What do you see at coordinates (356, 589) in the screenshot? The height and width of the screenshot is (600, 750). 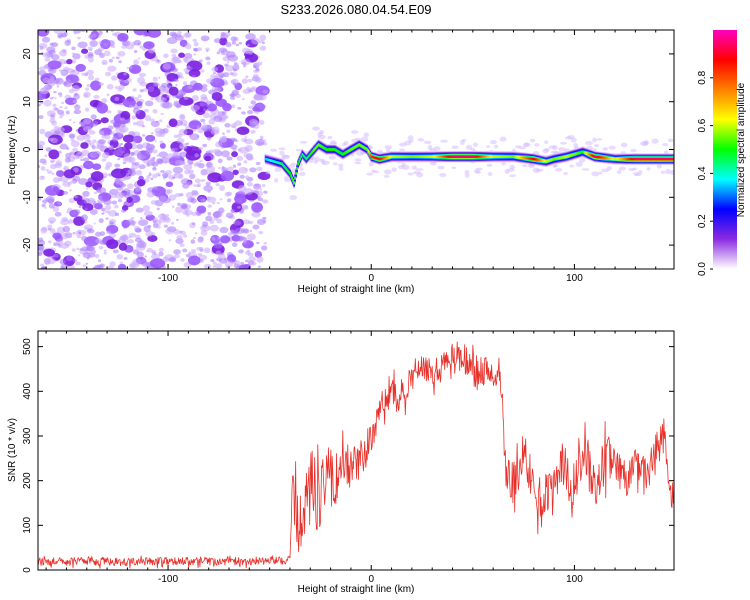 I see `snr-x-label: Height of straight line (km)` at bounding box center [356, 589].